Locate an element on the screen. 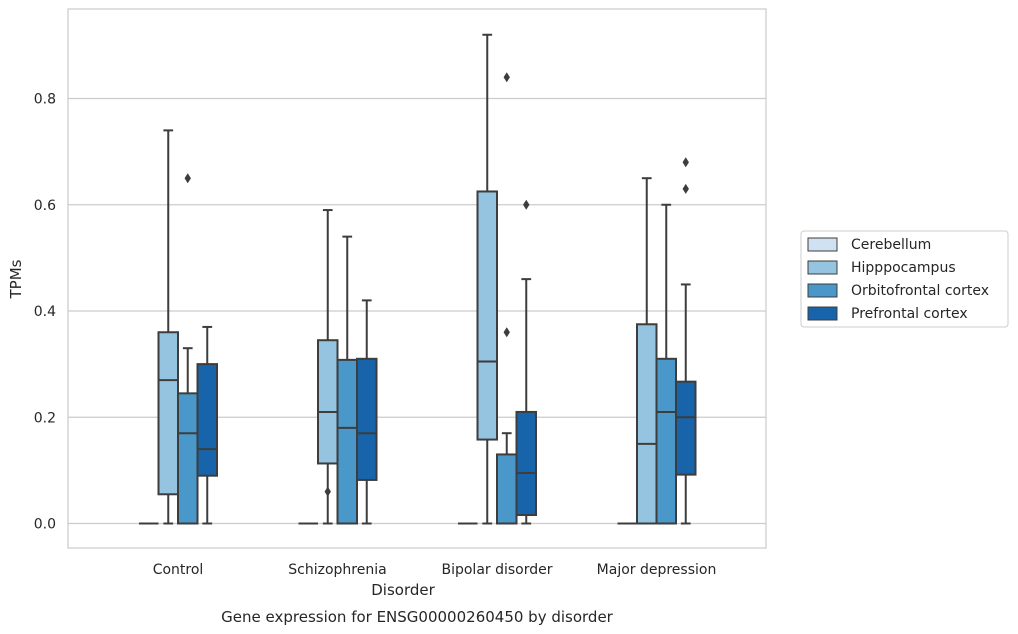  legend-entry: Orbitofrontal cortex is located at coordinates (920, 291).